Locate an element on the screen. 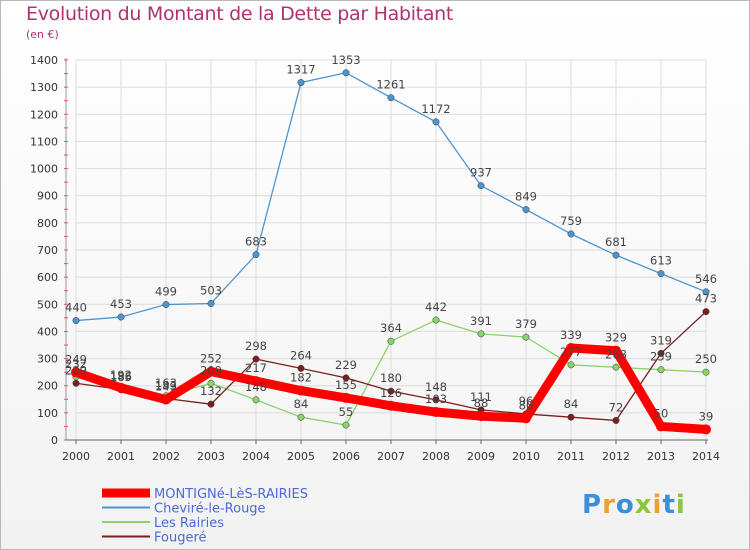 The image size is (750, 550). data-label: 148 is located at coordinates (436, 387).